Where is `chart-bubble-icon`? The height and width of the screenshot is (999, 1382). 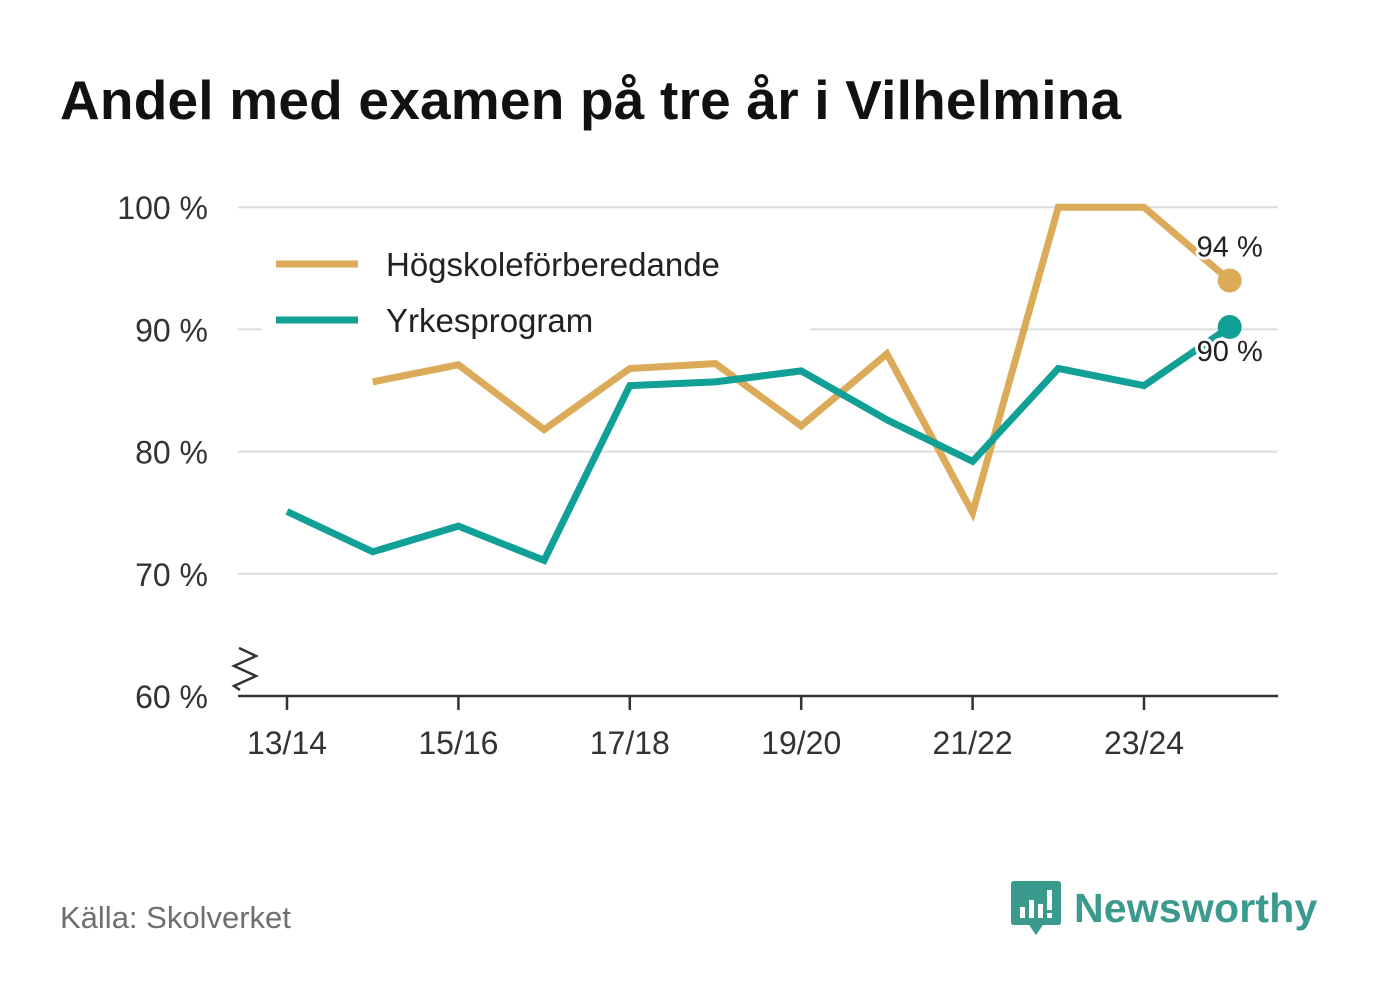
chart-bubble-icon is located at coordinates (1036, 908).